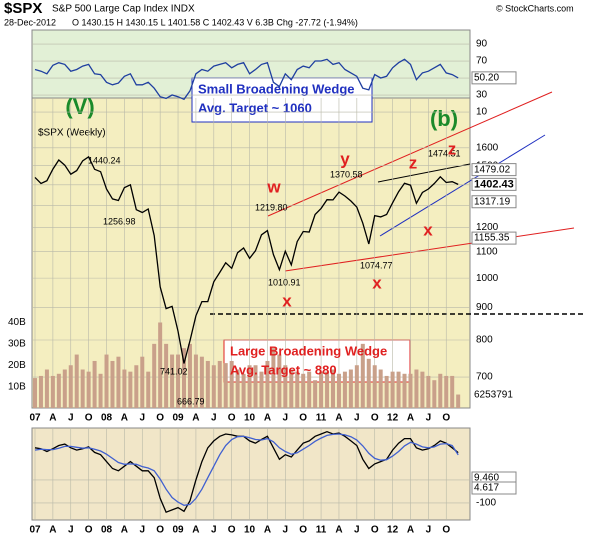 This screenshot has width=594, height=545. What do you see at coordinates (35, 418) in the screenshot?
I see `x-tick-label: 07` at bounding box center [35, 418].